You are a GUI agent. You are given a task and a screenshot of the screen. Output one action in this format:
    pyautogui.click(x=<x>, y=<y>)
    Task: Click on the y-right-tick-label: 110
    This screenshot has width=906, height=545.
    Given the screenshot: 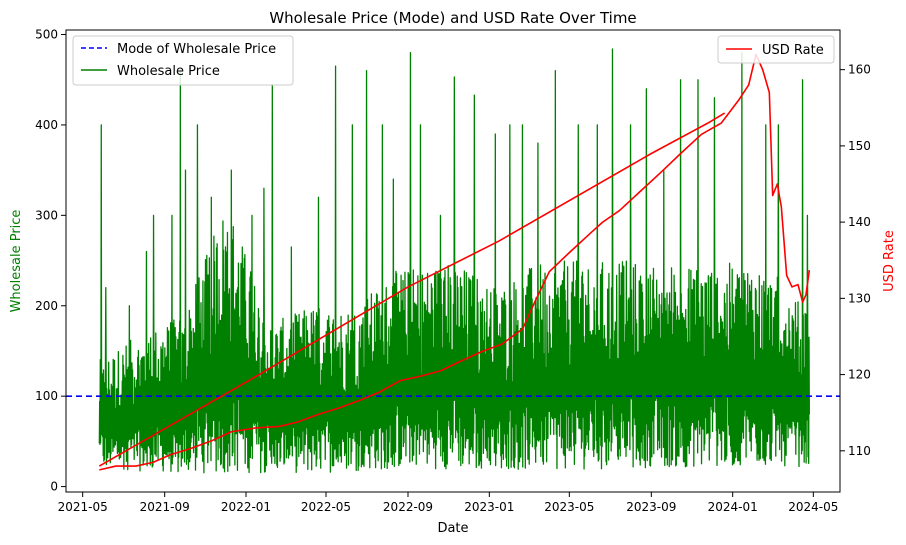 What is the action you would take?
    pyautogui.click(x=859, y=451)
    